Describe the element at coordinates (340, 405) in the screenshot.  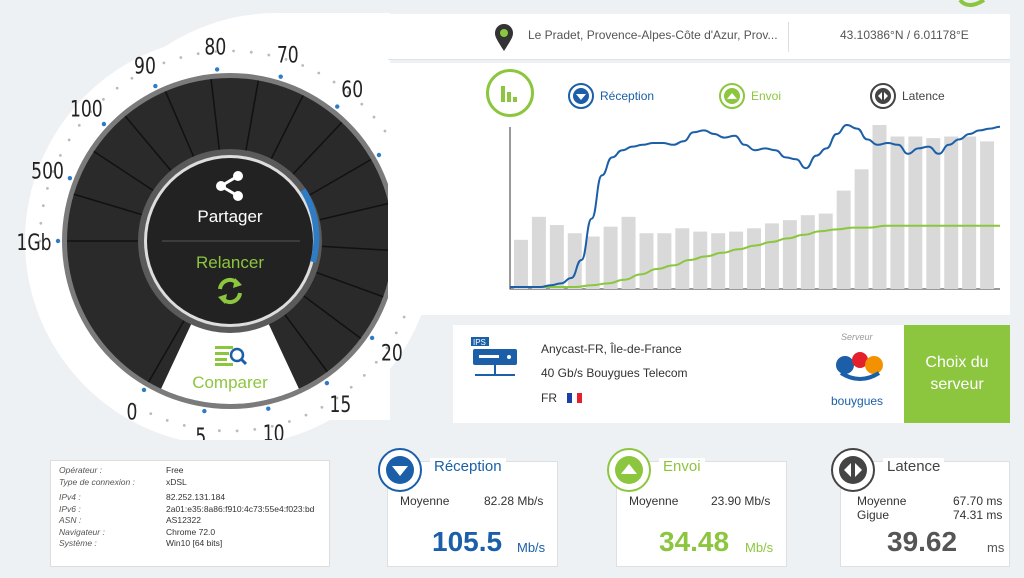
I see `gauge-label: 15` at that location.